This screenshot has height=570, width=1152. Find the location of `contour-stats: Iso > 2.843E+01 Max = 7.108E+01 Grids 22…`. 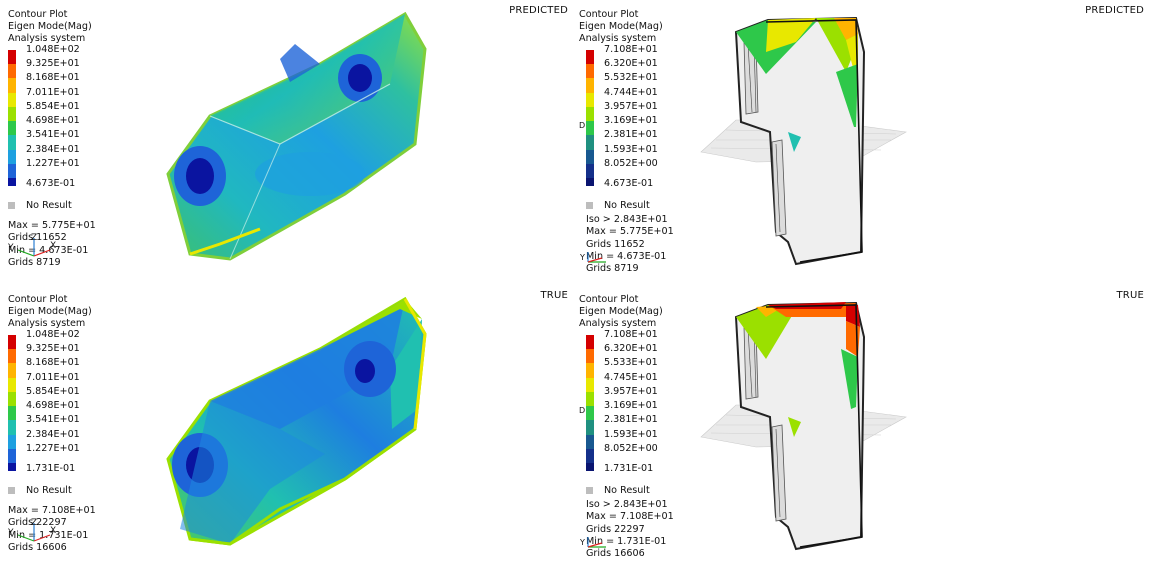

contour-stats: Iso > 2.843E+01 Max = 7.108E+01 Grids 22… is located at coordinates (630, 529).